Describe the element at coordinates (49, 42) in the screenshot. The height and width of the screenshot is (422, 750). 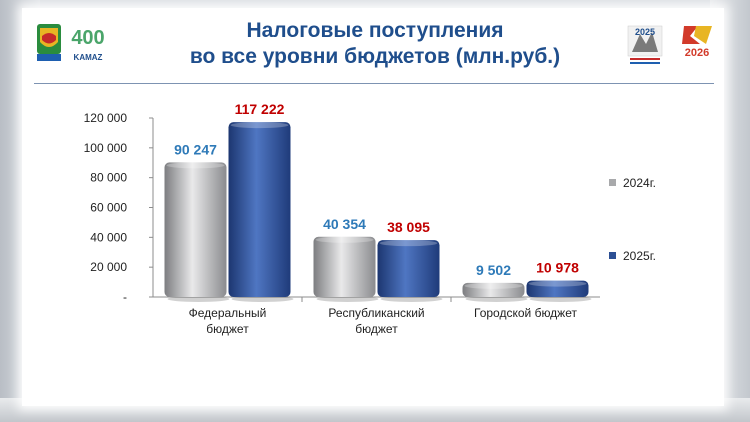
I see `city-coat-of-arms-icon` at that location.